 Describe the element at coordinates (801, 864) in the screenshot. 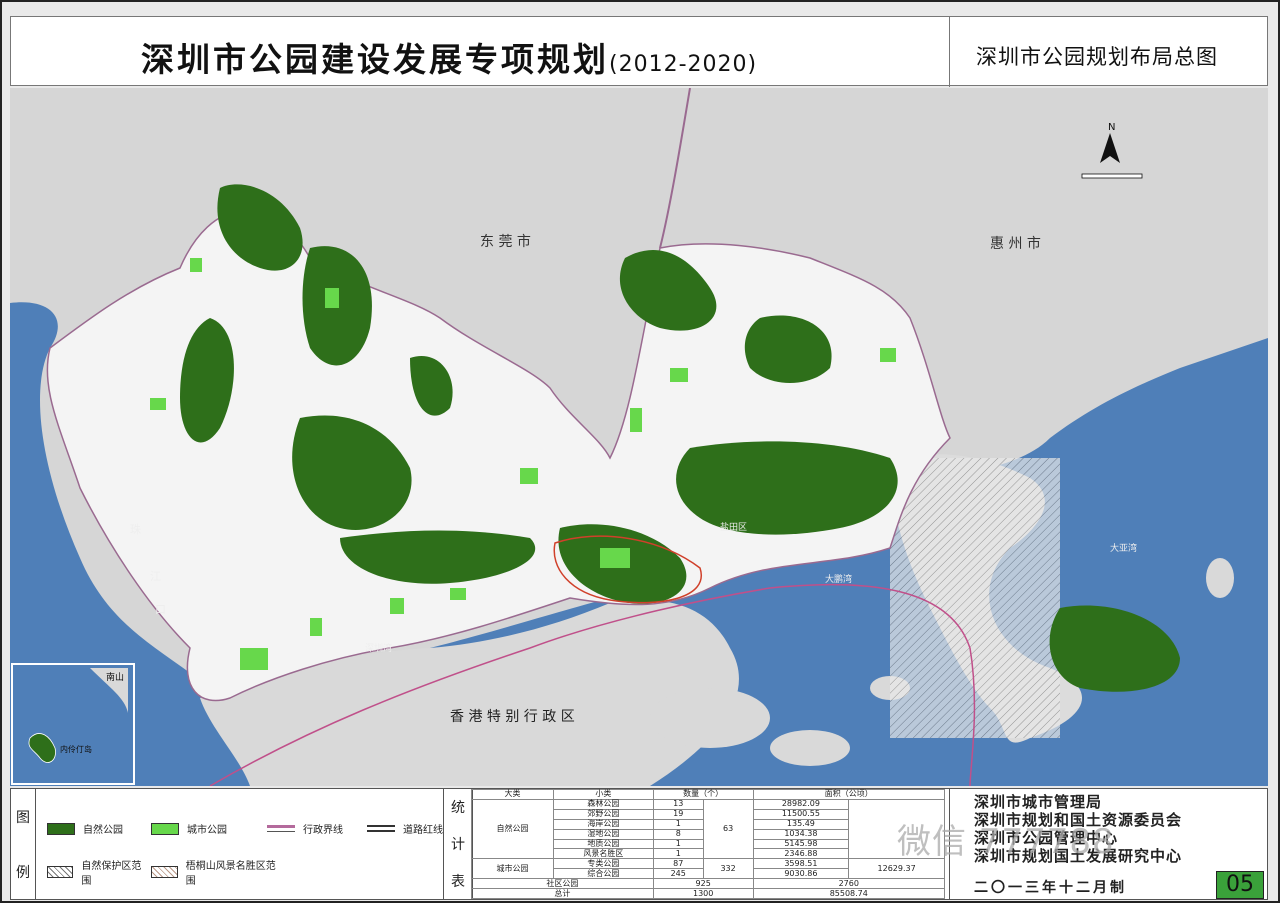

I see `stats-cell: 3598.51` at that location.